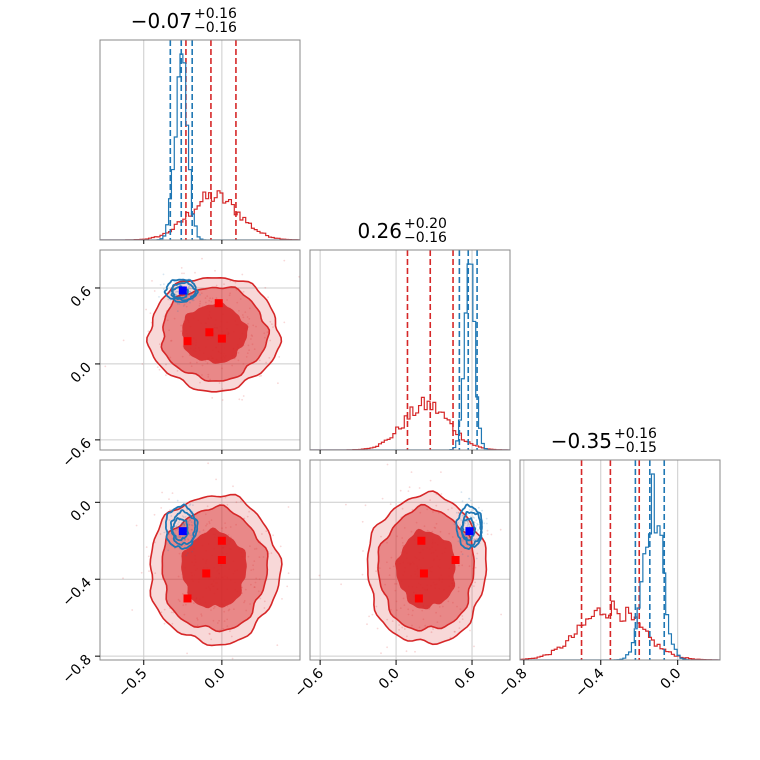 This screenshot has height=760, width=760. Describe the element at coordinates (465, 678) in the screenshot. I see `x-tick-label: 0.6` at that location.